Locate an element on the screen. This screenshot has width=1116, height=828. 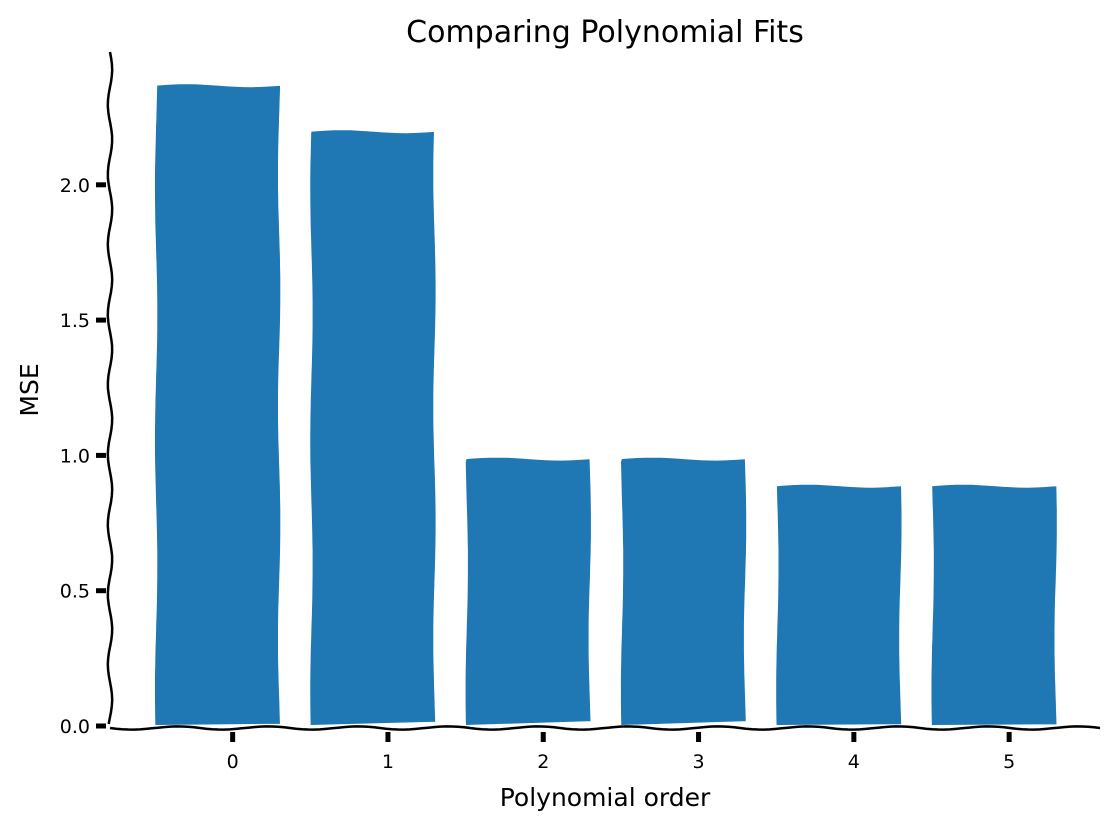
x-axis-label: Polynomial order is located at coordinates (605, 797).